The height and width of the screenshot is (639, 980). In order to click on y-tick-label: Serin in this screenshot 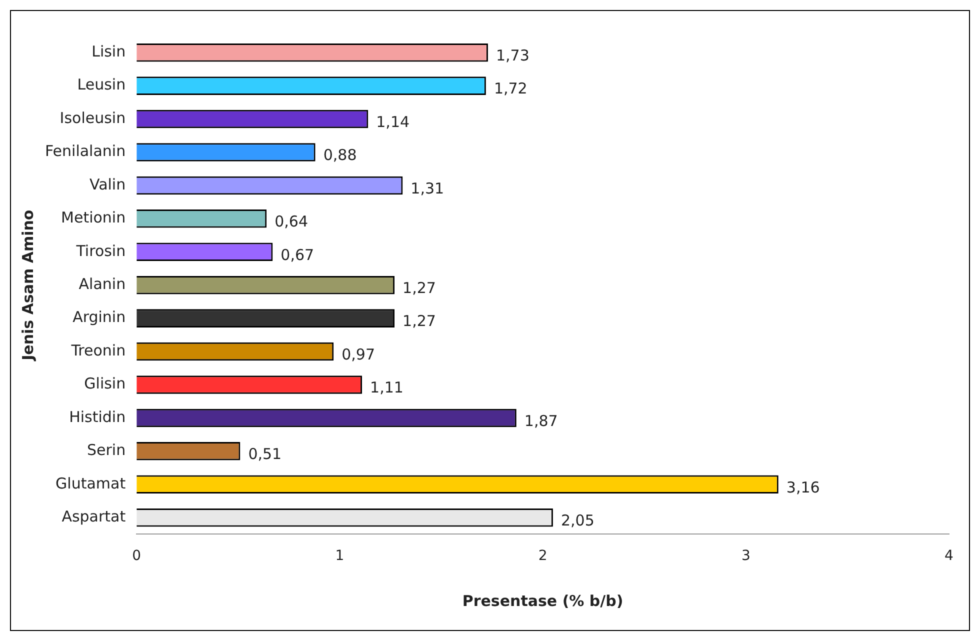, I will do `click(106, 450)`.